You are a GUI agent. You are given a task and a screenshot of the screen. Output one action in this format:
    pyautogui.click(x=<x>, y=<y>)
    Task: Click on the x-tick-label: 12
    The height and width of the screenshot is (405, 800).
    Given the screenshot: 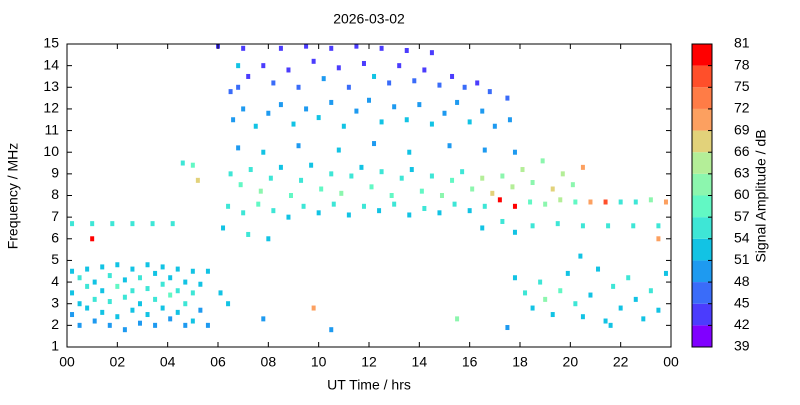 What is the action you would take?
    pyautogui.click(x=369, y=362)
    